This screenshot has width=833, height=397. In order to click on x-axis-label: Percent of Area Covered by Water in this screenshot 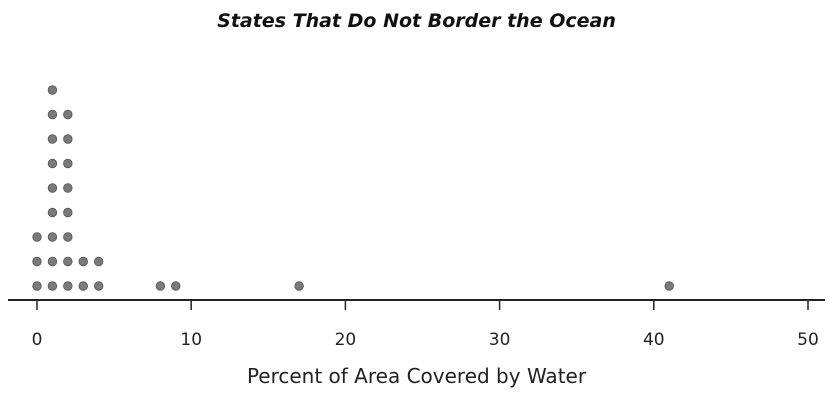, I will do `click(416, 376)`.